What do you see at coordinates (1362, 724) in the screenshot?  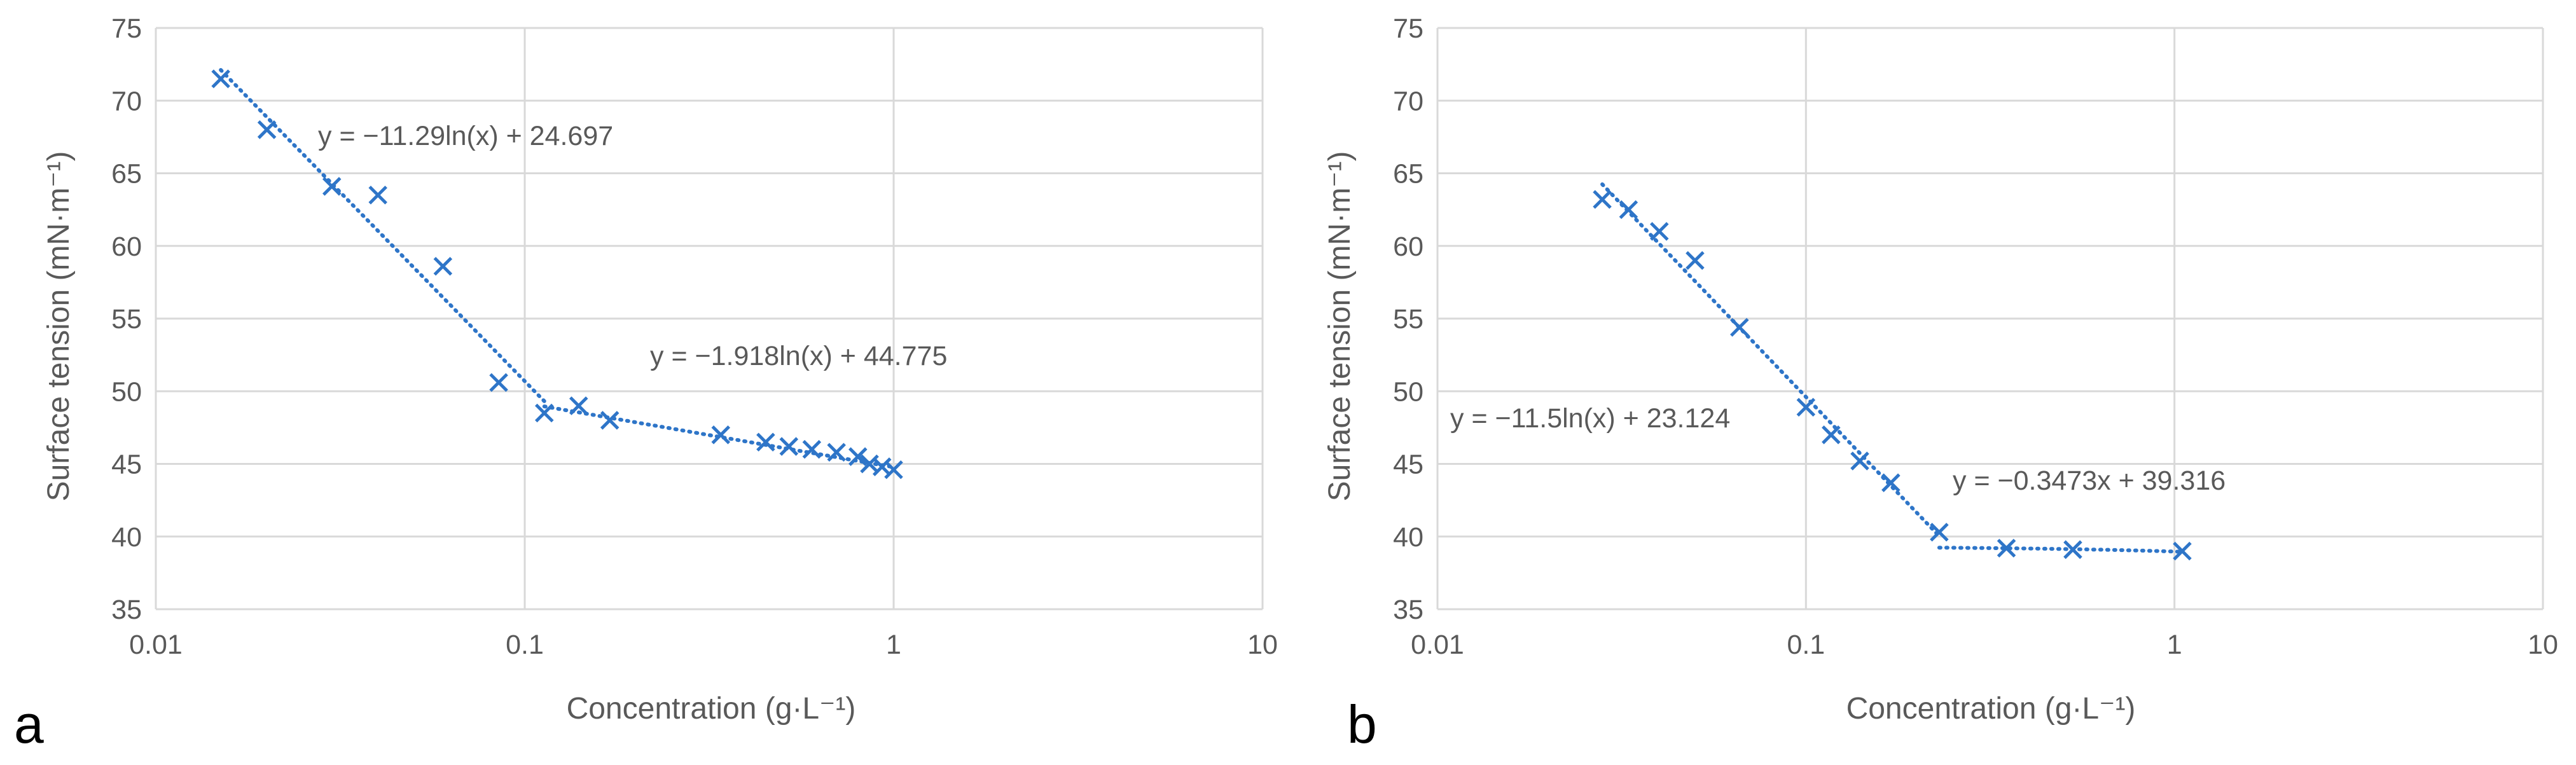 I see `panel-label: b` at bounding box center [1362, 724].